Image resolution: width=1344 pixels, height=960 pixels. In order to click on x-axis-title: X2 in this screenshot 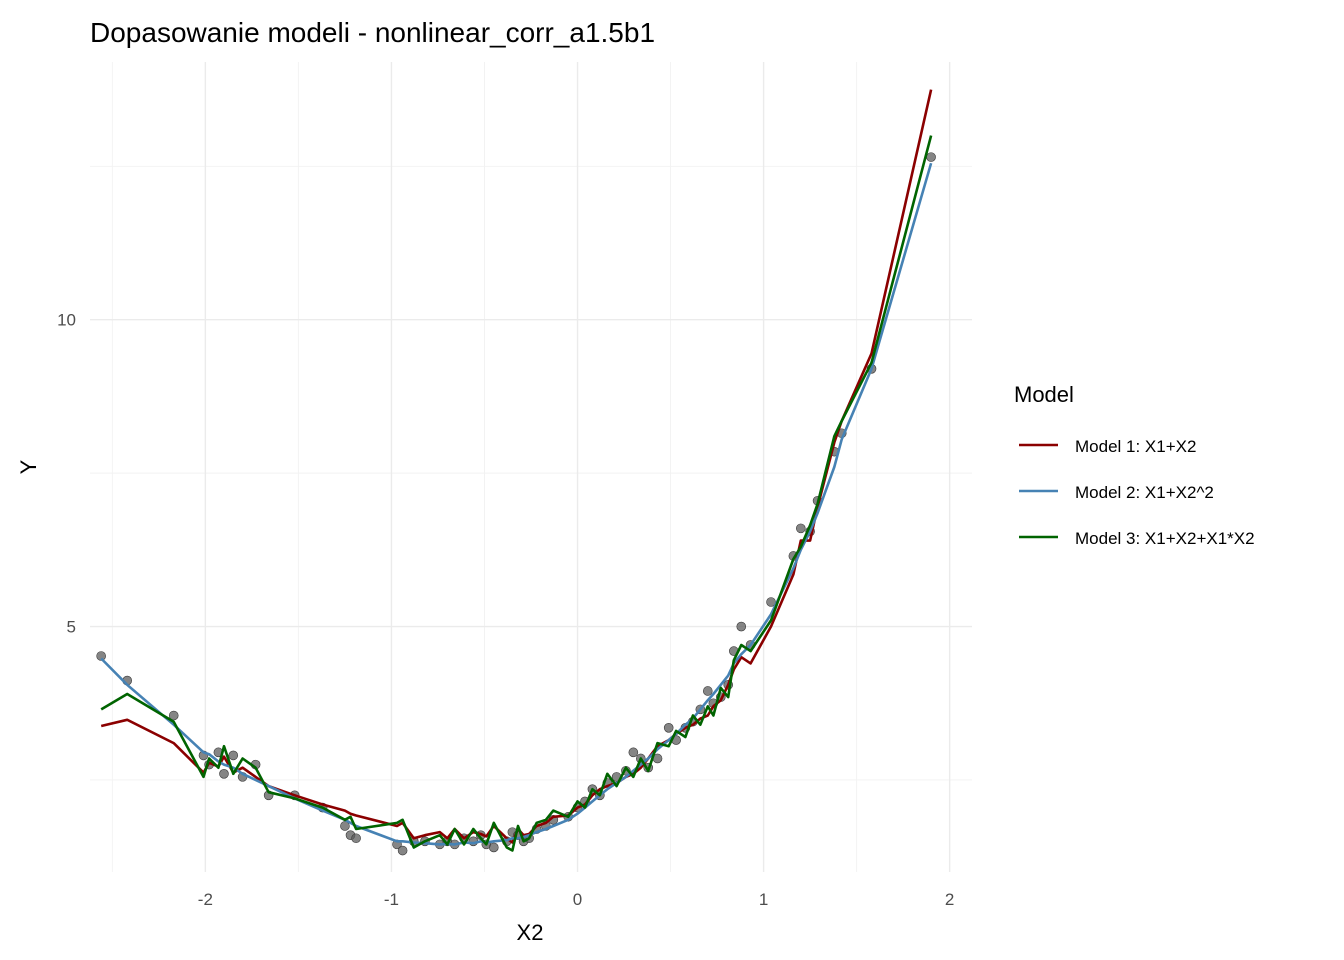, I will do `click(530, 932)`.